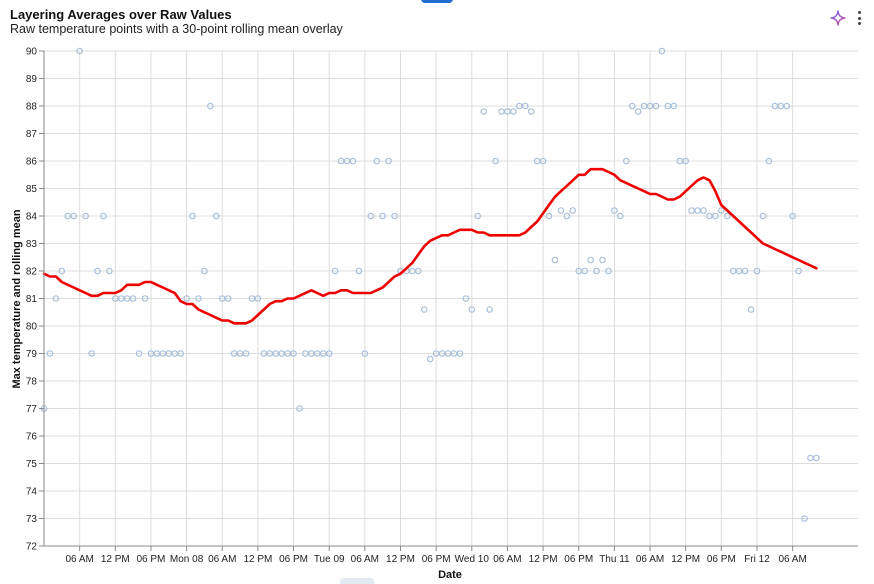  What do you see at coordinates (32, 327) in the screenshot?
I see `y-tick-label: 80` at bounding box center [32, 327].